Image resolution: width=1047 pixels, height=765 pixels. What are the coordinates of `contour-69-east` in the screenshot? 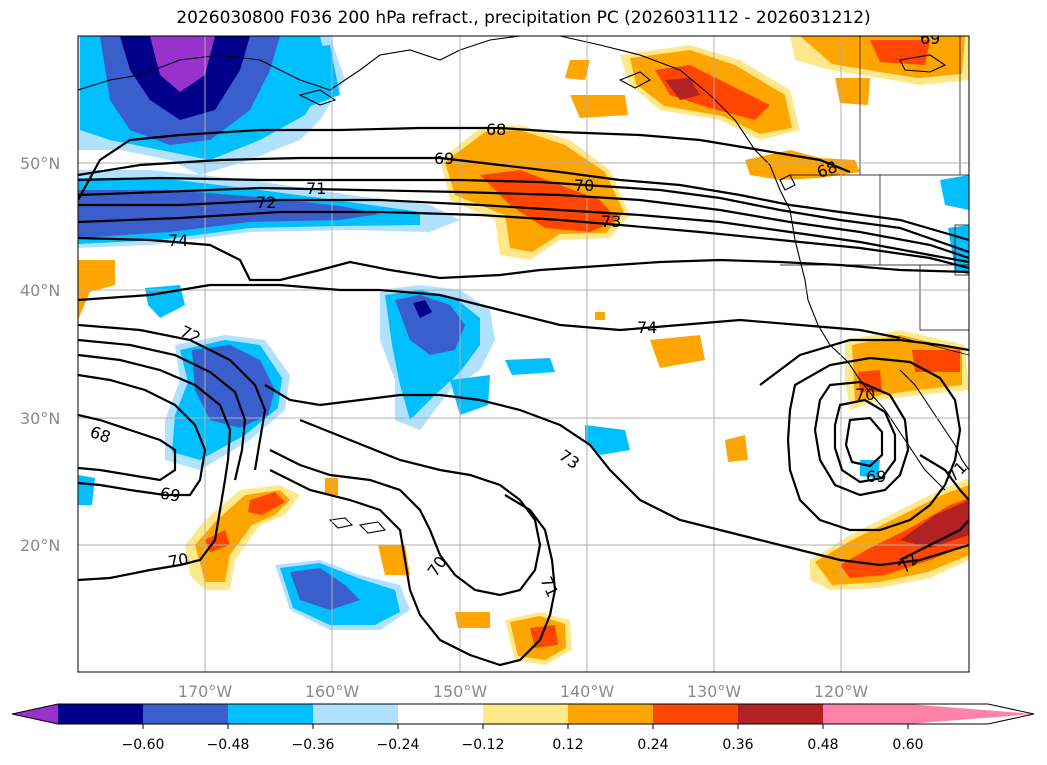 It's located at (865, 441).